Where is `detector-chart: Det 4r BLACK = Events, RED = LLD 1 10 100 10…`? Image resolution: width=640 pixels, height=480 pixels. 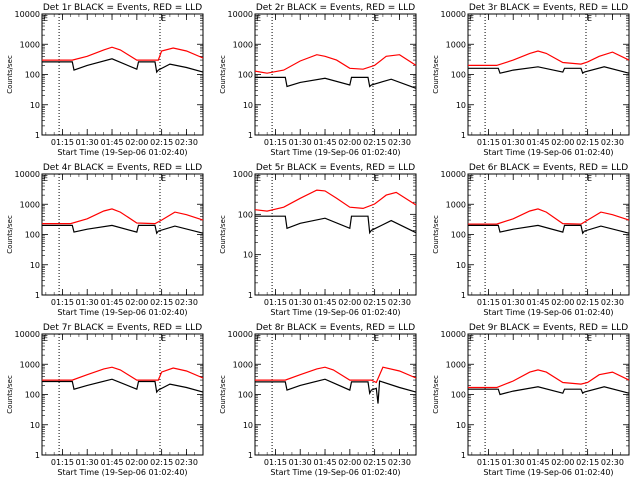
detector-chart: Det 4r BLACK = Events, RED = LLD 1 10 100 10… is located at coordinates (105, 240).